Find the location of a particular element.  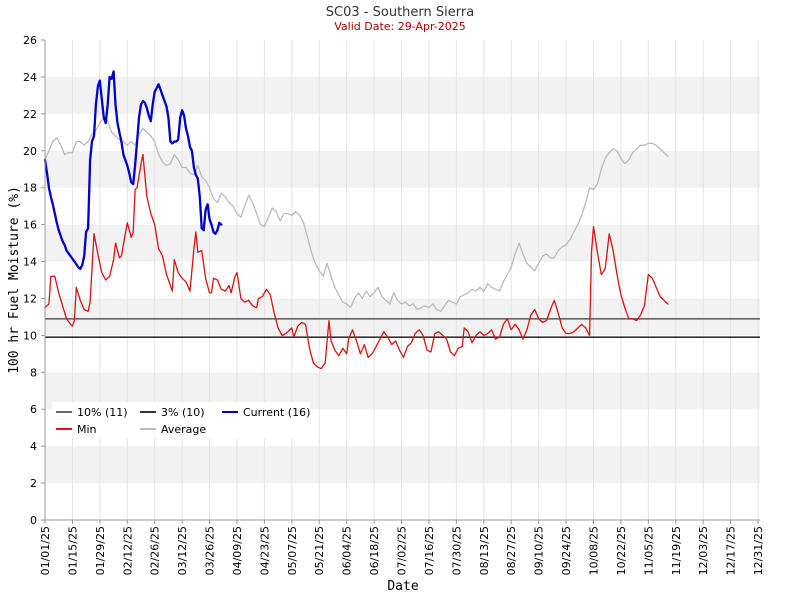

y-tick-label: 26 is located at coordinates (30, 40).